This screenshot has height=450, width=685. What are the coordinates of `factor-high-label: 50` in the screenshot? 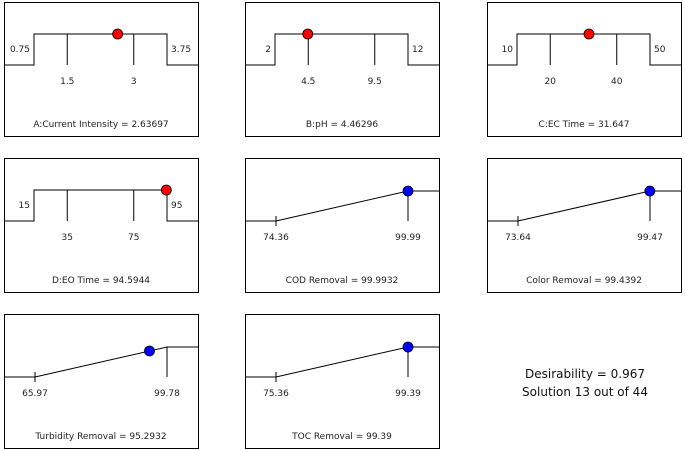 It's located at (660, 50).